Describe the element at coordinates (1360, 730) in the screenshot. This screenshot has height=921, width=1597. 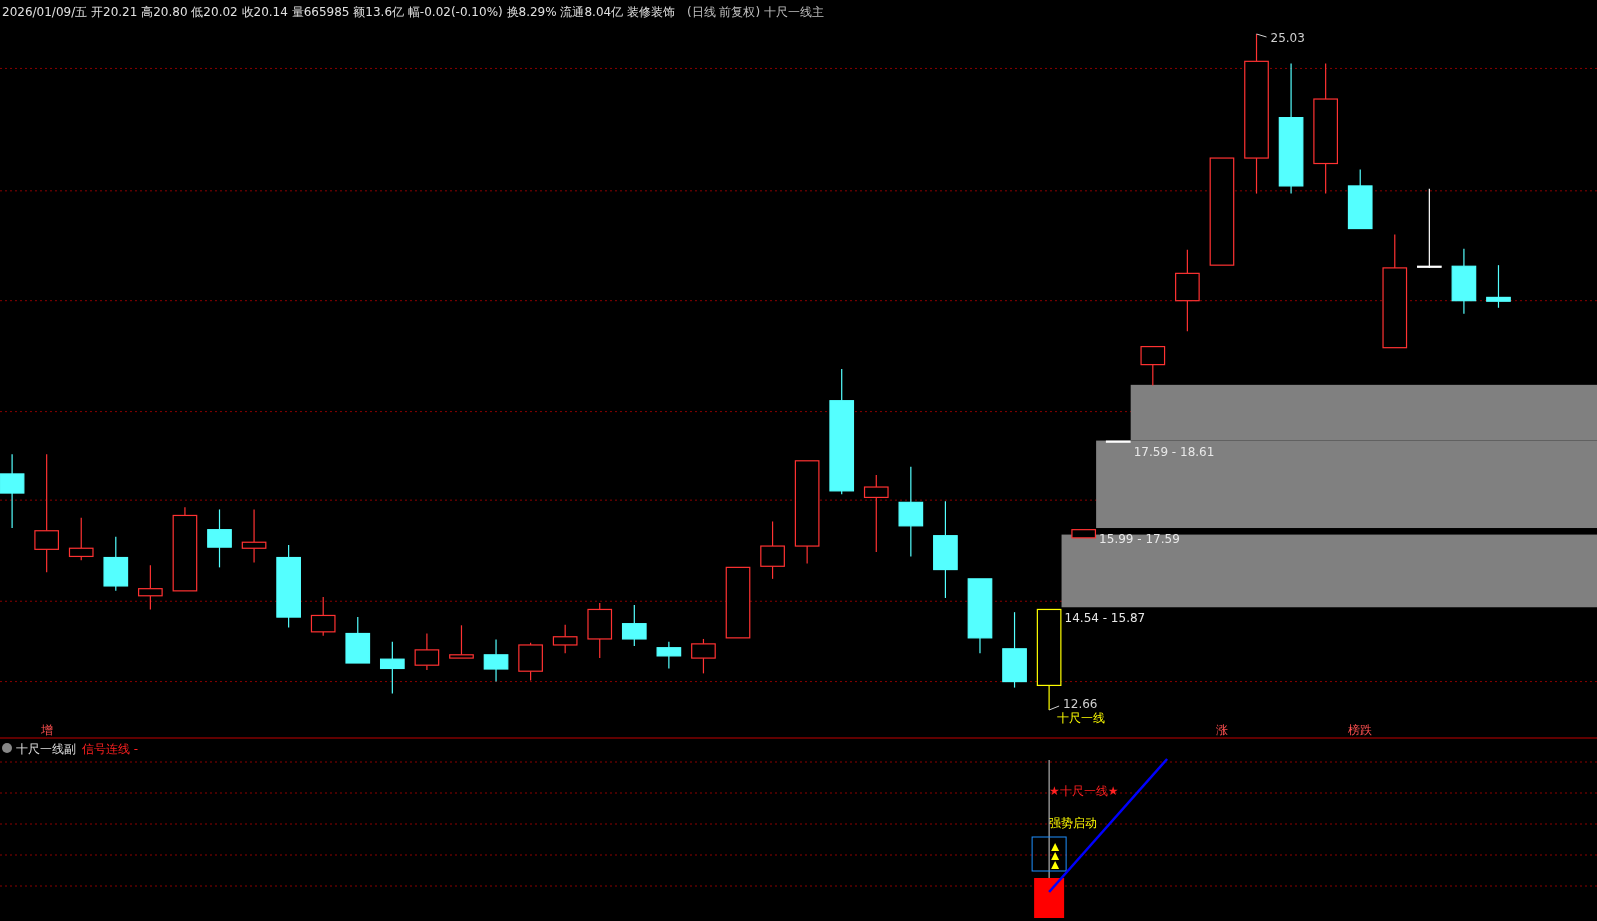
I see `x-tick-label: 榜跌` at that location.